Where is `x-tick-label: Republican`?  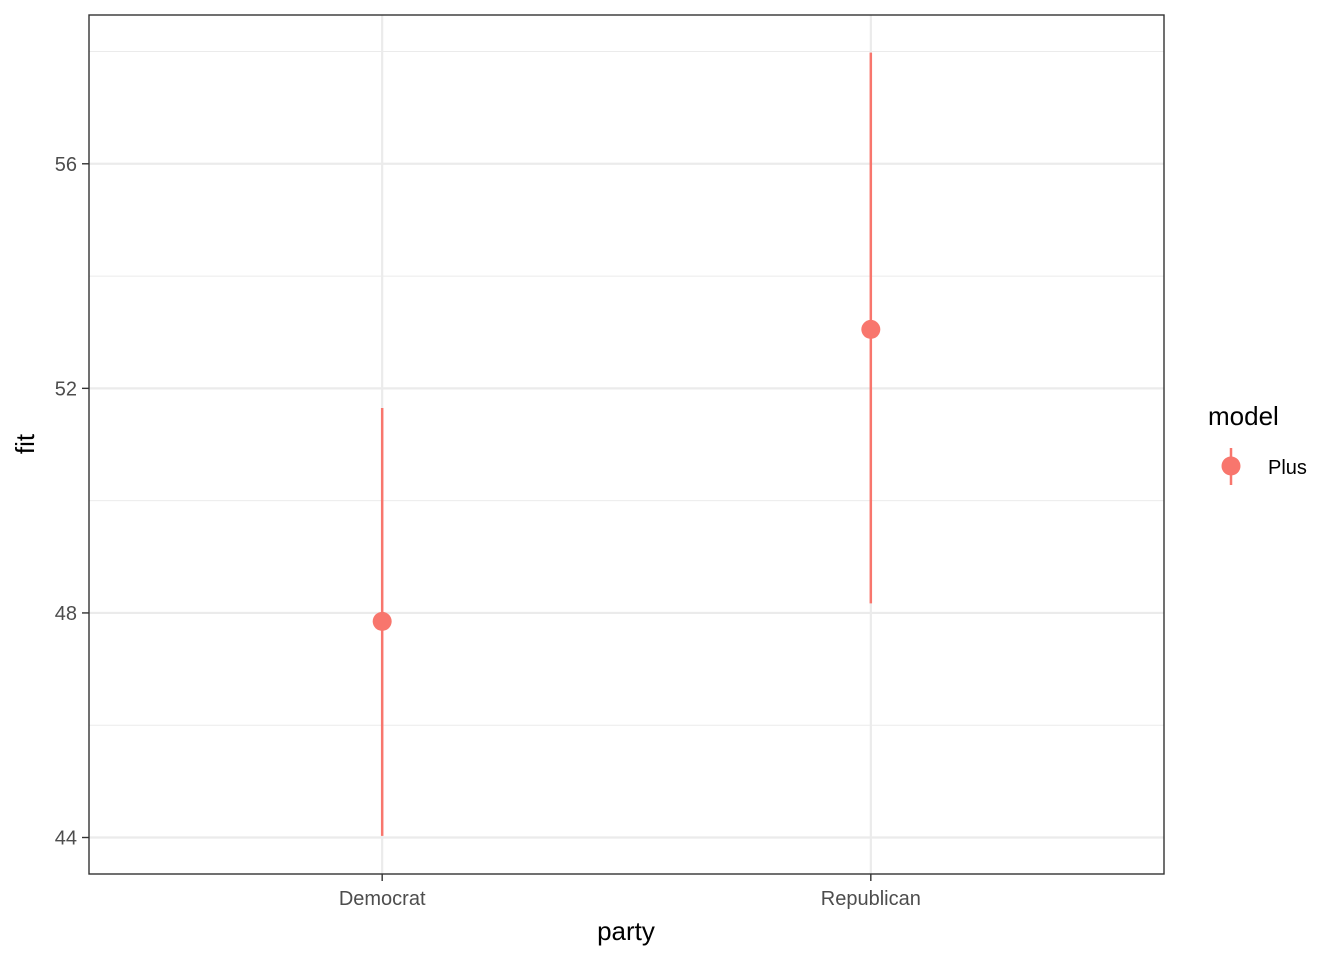
x-tick-label: Republican is located at coordinates (871, 899).